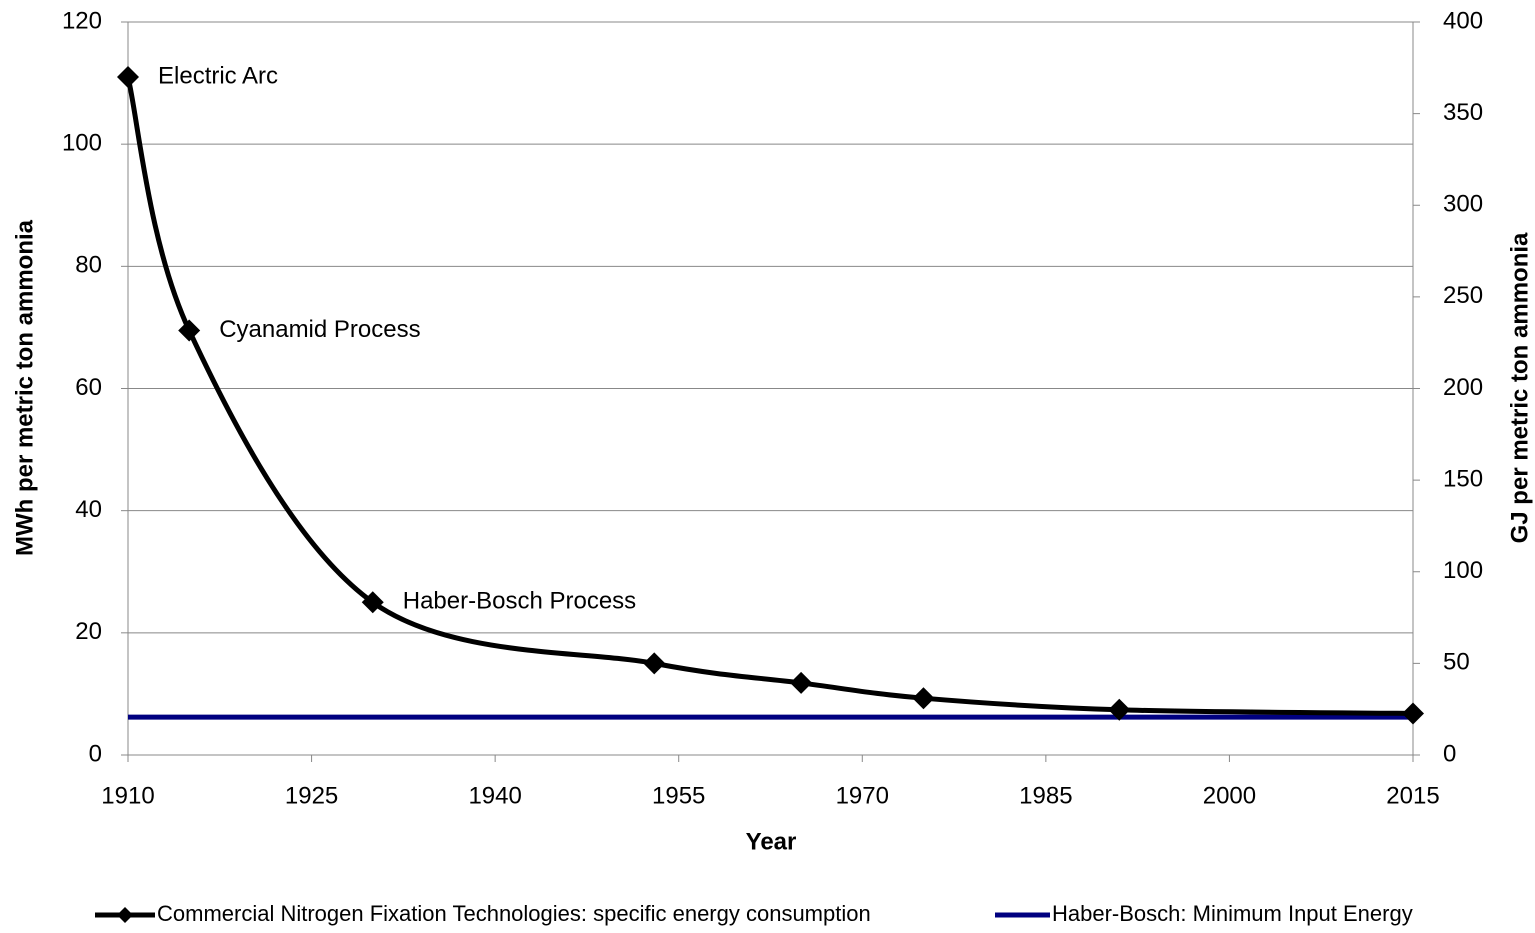  What do you see at coordinates (88, 509) in the screenshot?
I see `y-tick-label: 40` at bounding box center [88, 509].